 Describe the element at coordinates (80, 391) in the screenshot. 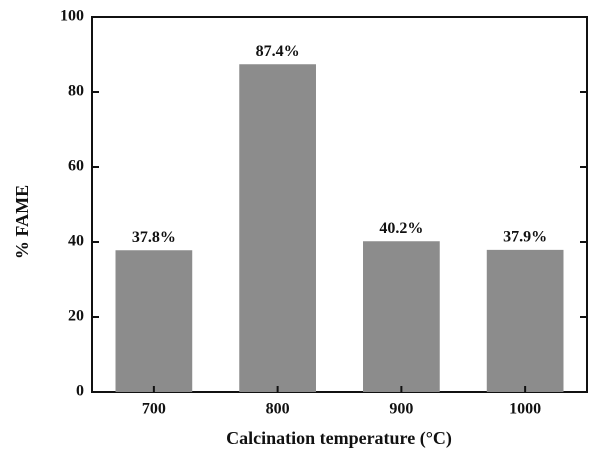

I see `y-tick-label: 0` at that location.